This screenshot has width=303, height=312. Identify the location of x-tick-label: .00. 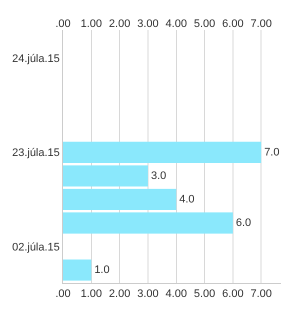
(63, 294).